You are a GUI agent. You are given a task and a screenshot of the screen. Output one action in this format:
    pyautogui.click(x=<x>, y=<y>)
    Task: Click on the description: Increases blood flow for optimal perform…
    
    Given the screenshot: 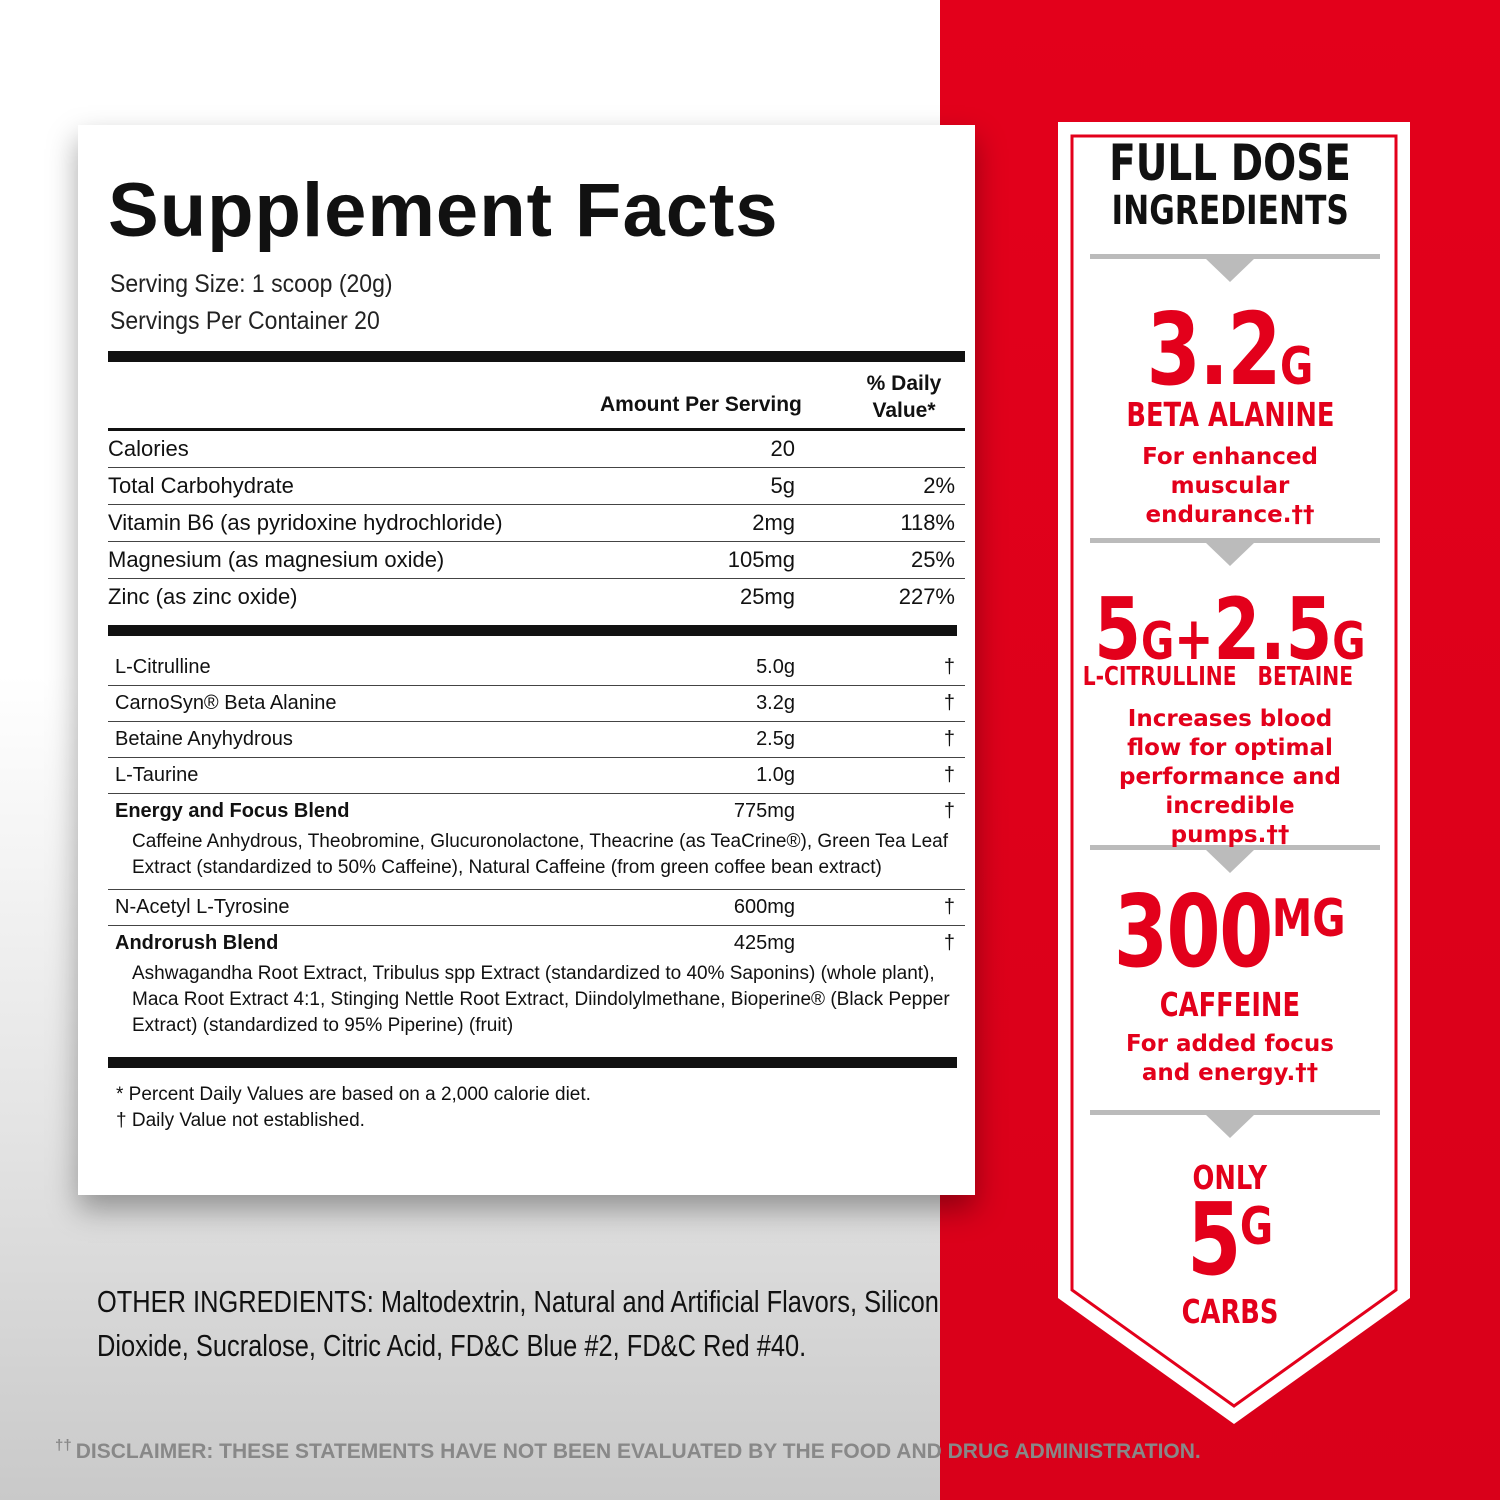 What is the action you would take?
    pyautogui.click(x=1229, y=777)
    